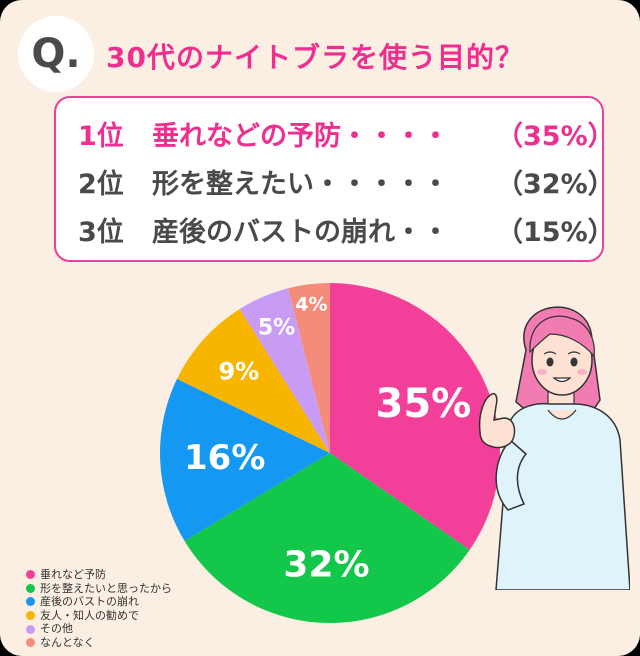 This screenshot has width=640, height=656. Describe the element at coordinates (56, 629) in the screenshot. I see `legend-label: その他` at that location.